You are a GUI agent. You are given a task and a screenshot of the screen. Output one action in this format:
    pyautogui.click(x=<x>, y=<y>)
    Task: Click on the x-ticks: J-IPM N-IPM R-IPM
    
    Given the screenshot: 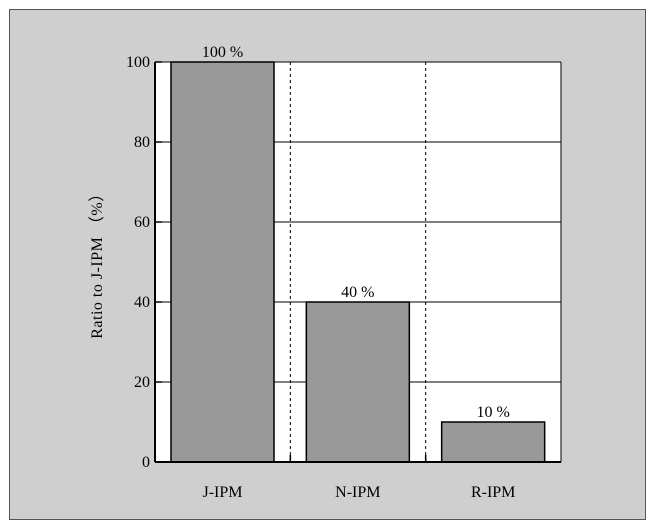 What is the action you would take?
    pyautogui.click(x=358, y=478)
    